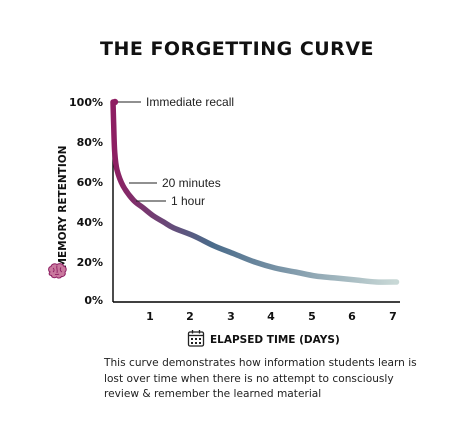  What do you see at coordinates (352, 316) in the screenshot?
I see `x-tick-label: 6` at bounding box center [352, 316].